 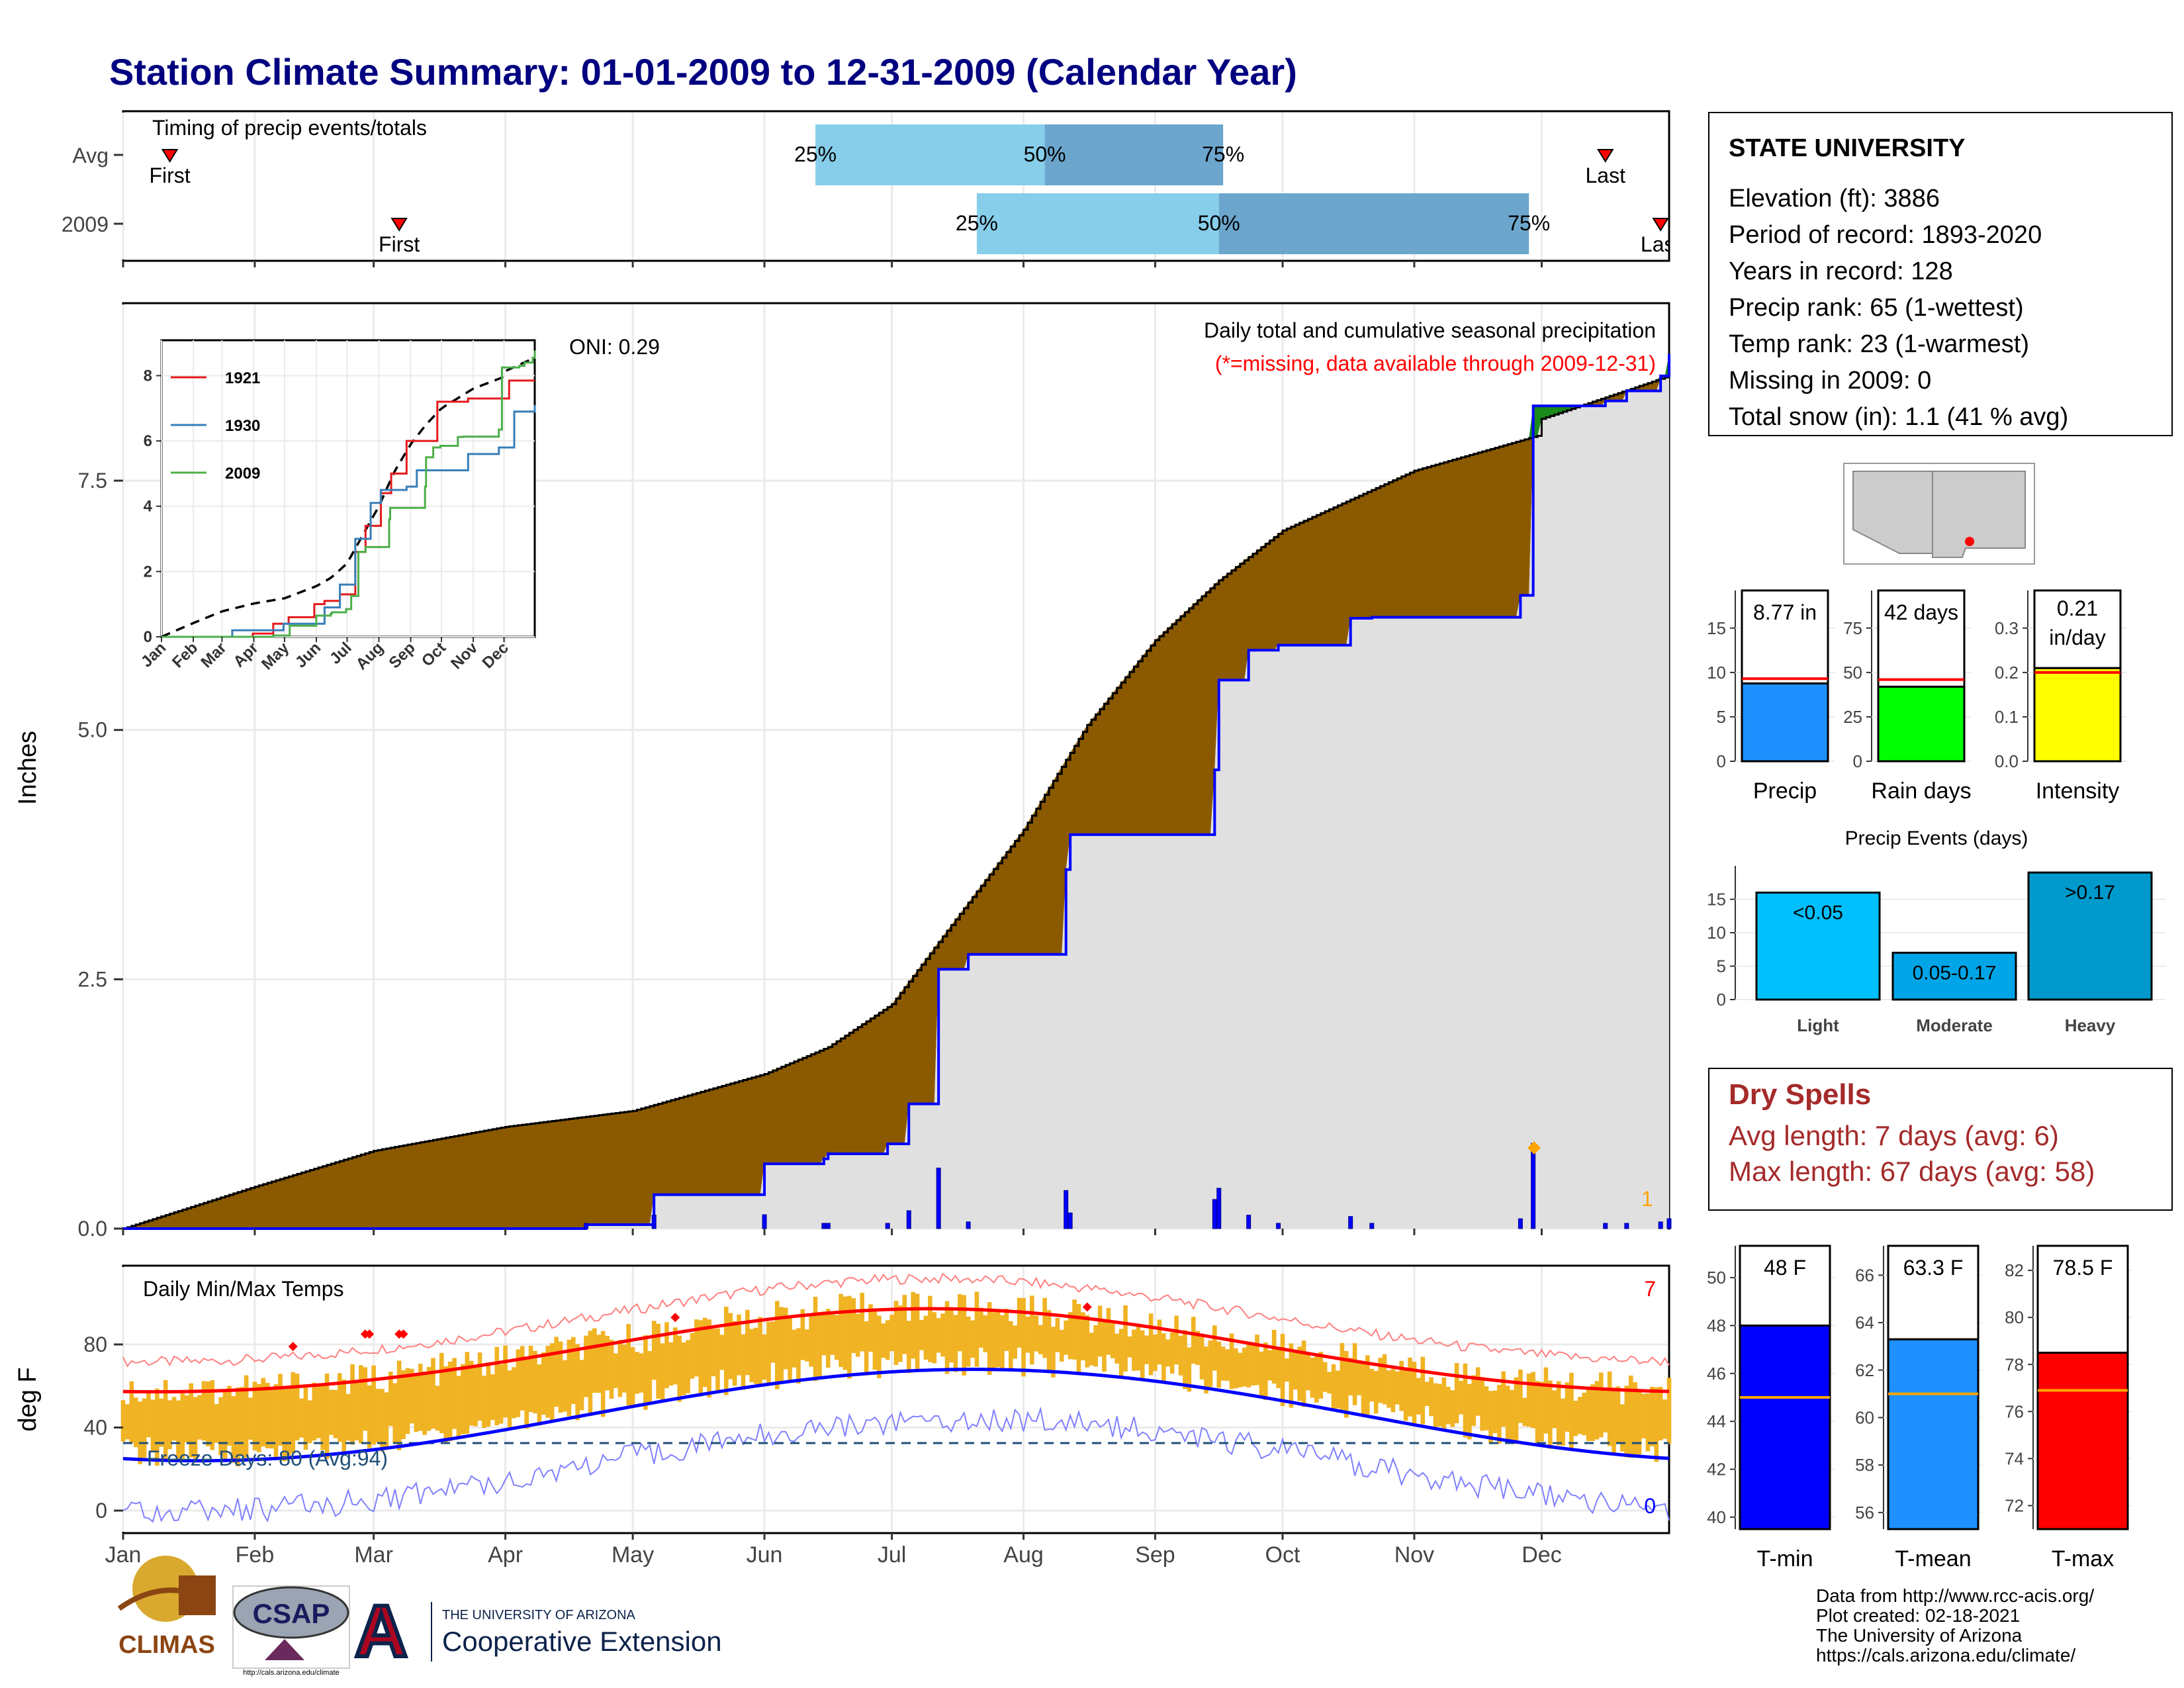 What do you see at coordinates (1716, 1421) in the screenshot?
I see `temp-stat-0-ytick-label: 44` at bounding box center [1716, 1421].